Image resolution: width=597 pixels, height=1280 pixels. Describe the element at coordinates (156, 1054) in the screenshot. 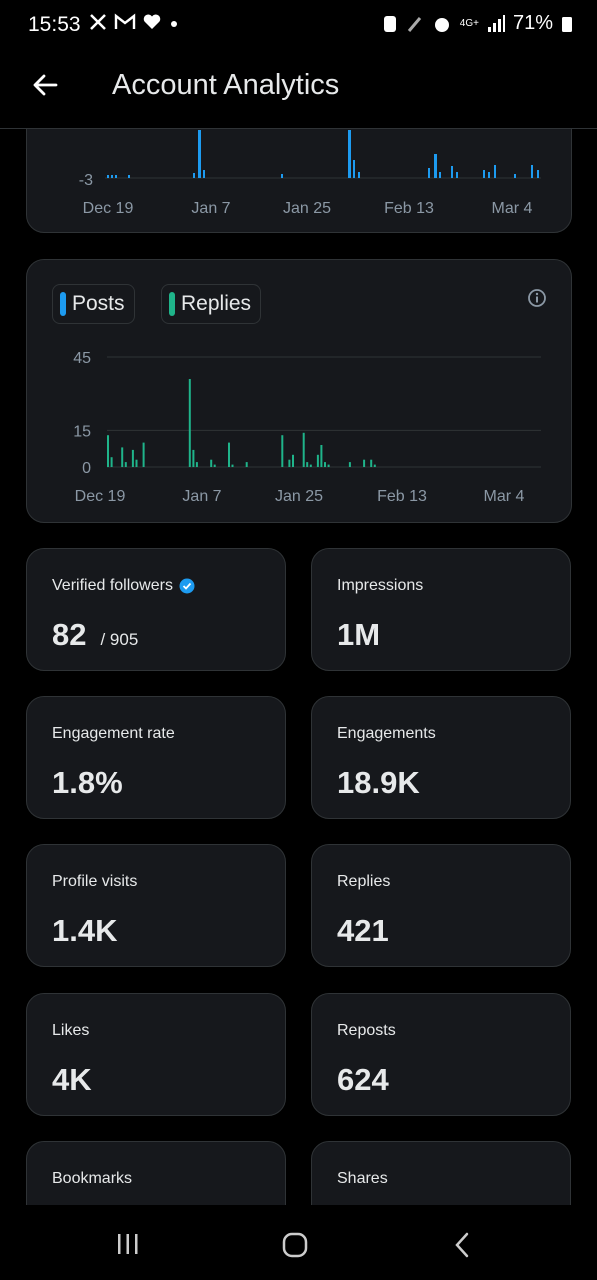

I see `stat-card-likes: Likes 4K` at that location.